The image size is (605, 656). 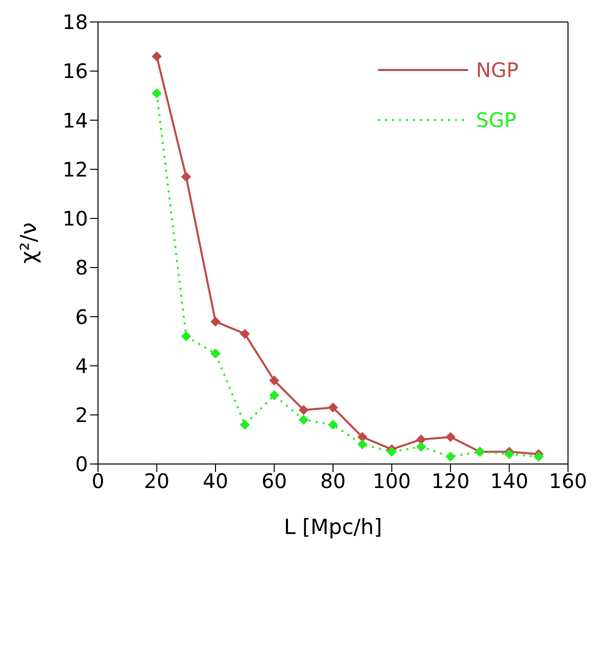 What do you see at coordinates (509, 481) in the screenshot?
I see `x-tick-label: 140` at bounding box center [509, 481].